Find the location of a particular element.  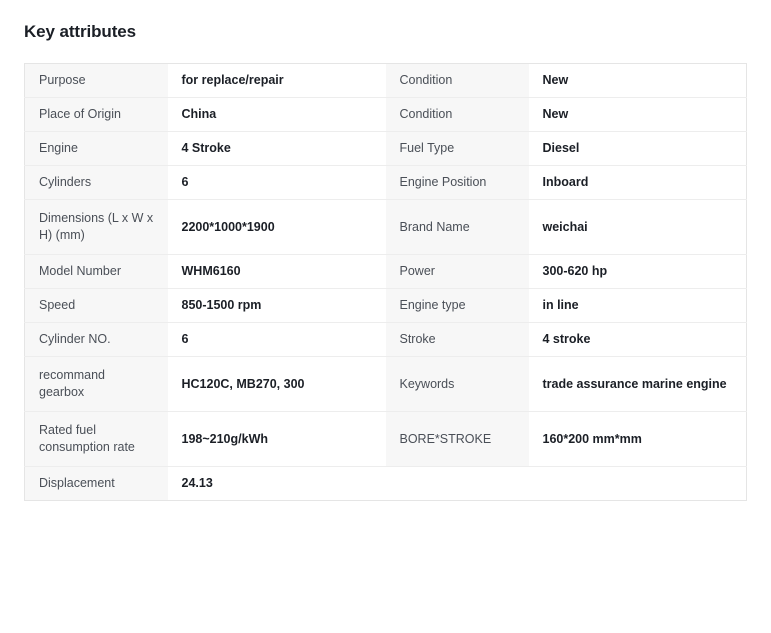

attribute-value: trade assurance marine engine is located at coordinates (637, 384).